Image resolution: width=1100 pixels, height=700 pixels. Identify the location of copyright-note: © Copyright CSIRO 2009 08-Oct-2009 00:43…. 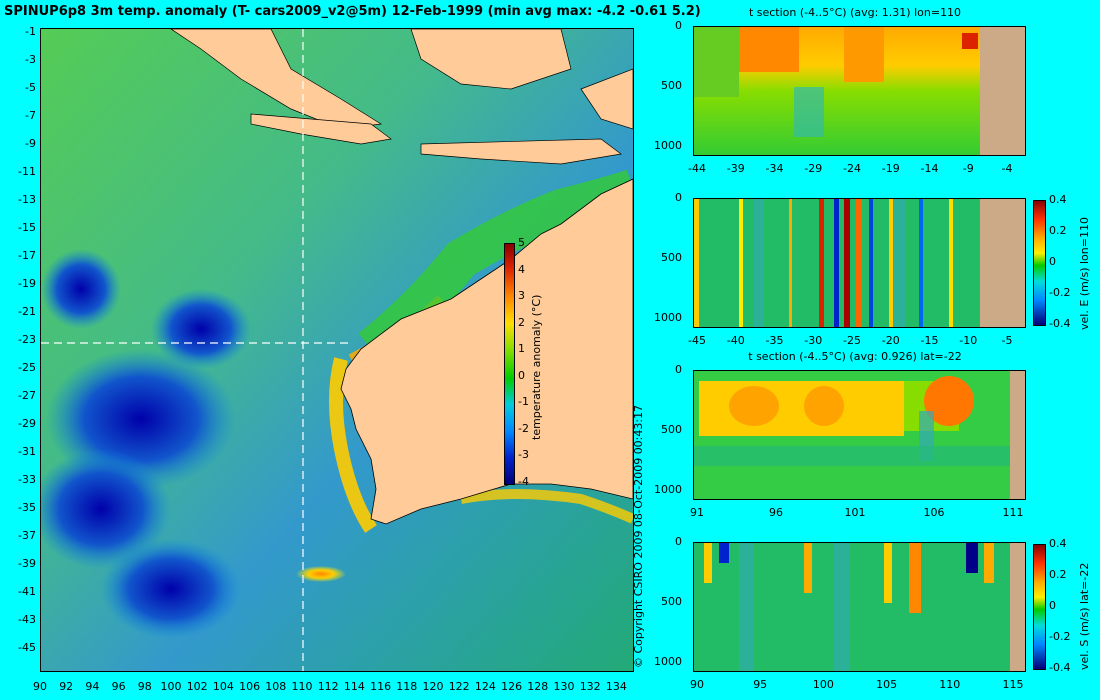
(638, 536).